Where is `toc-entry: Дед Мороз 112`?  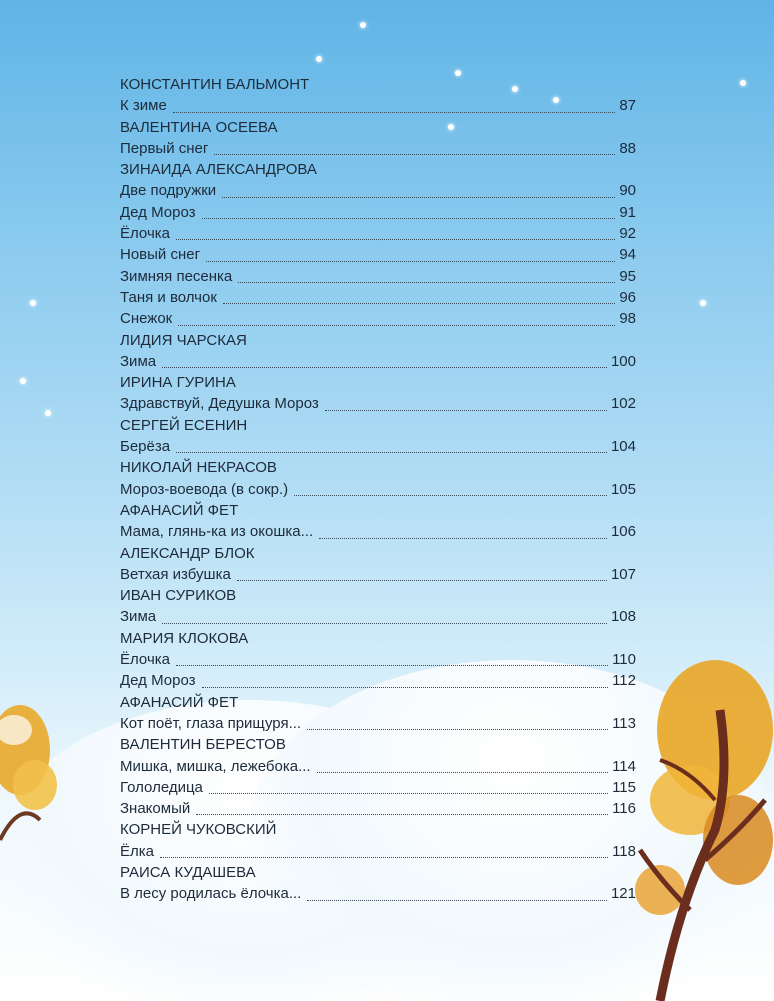 toc-entry: Дед Мороз 112 is located at coordinates (378, 680).